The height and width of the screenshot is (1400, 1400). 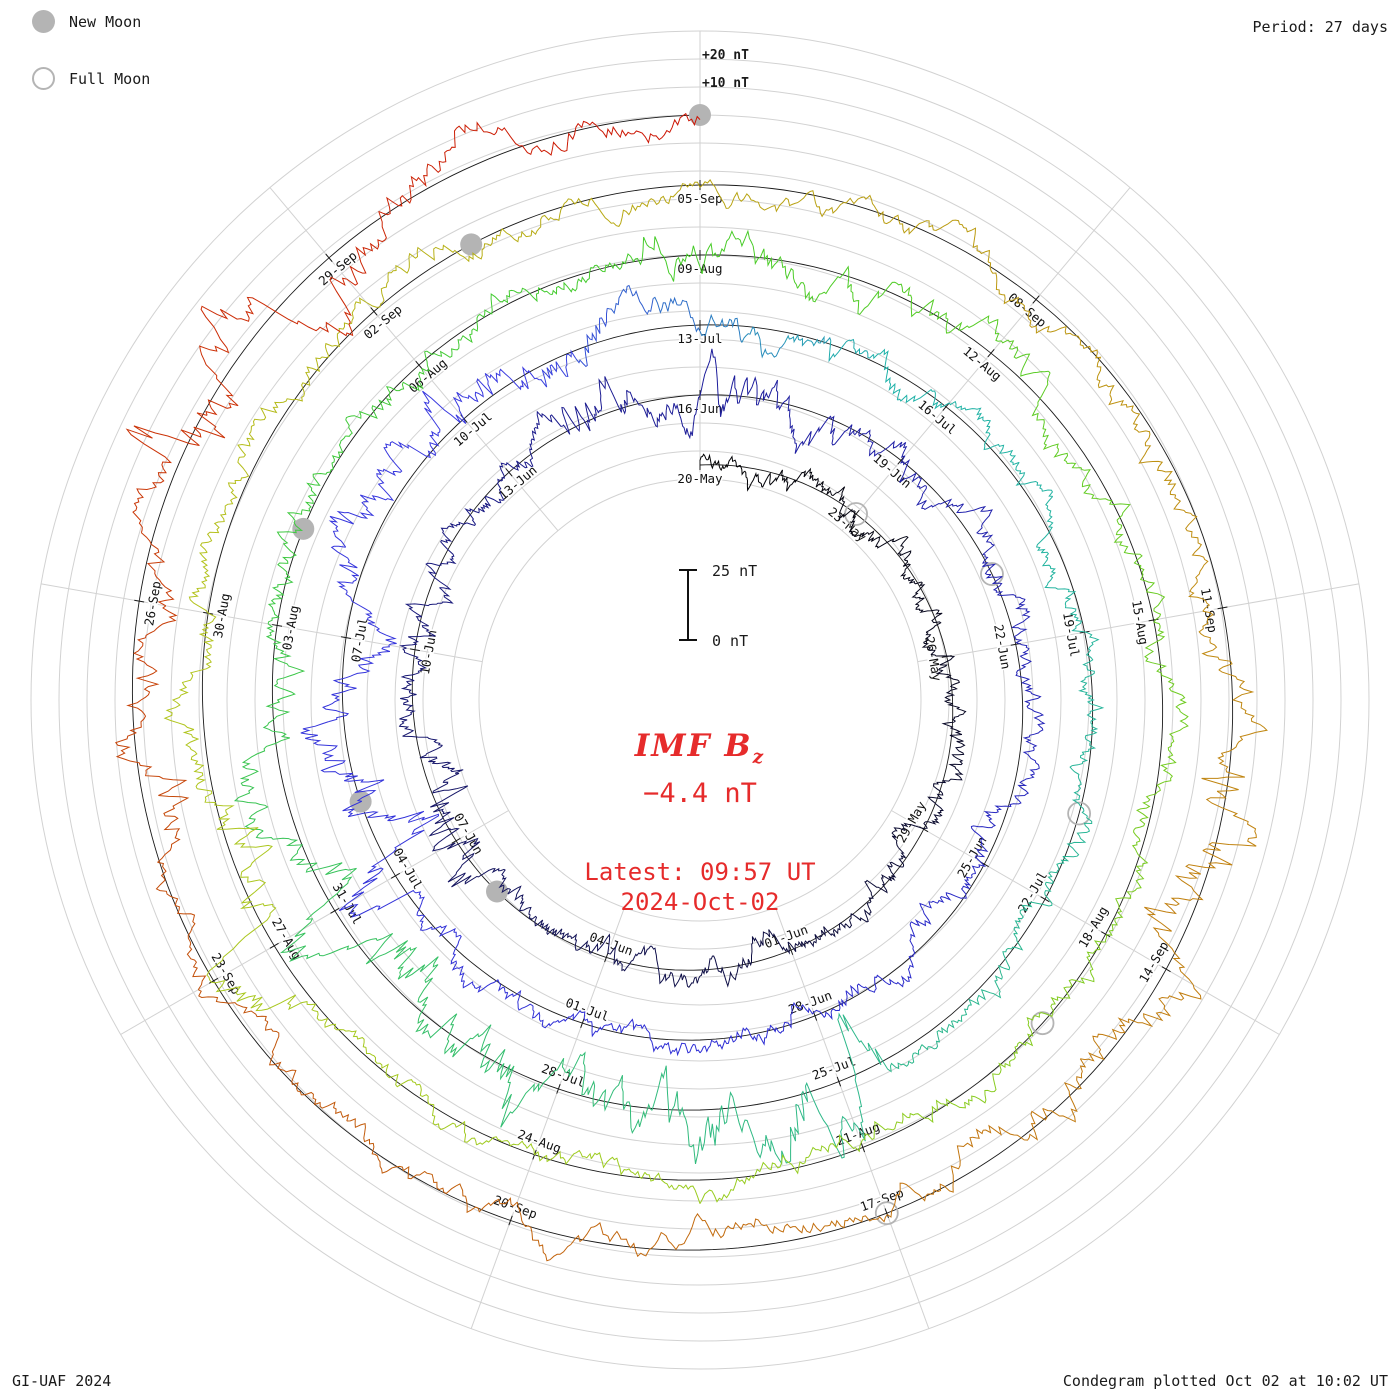 I want to click on grid-circle, so click(x=700, y=700).